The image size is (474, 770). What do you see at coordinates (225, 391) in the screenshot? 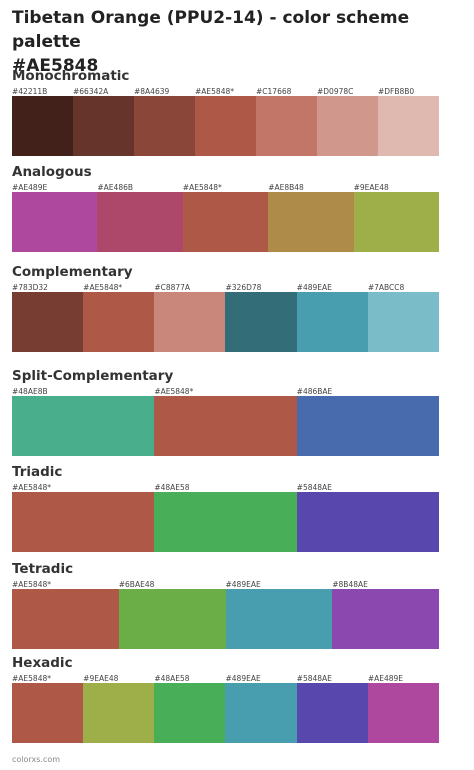
I see `color-codes-row: #48AE8B #AE5848* #486BAE` at bounding box center [225, 391].